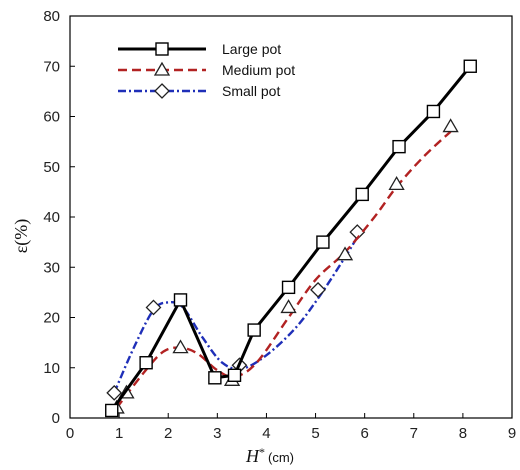  Describe the element at coordinates (56, 418) in the screenshot. I see `y-tick-label: 0` at that location.